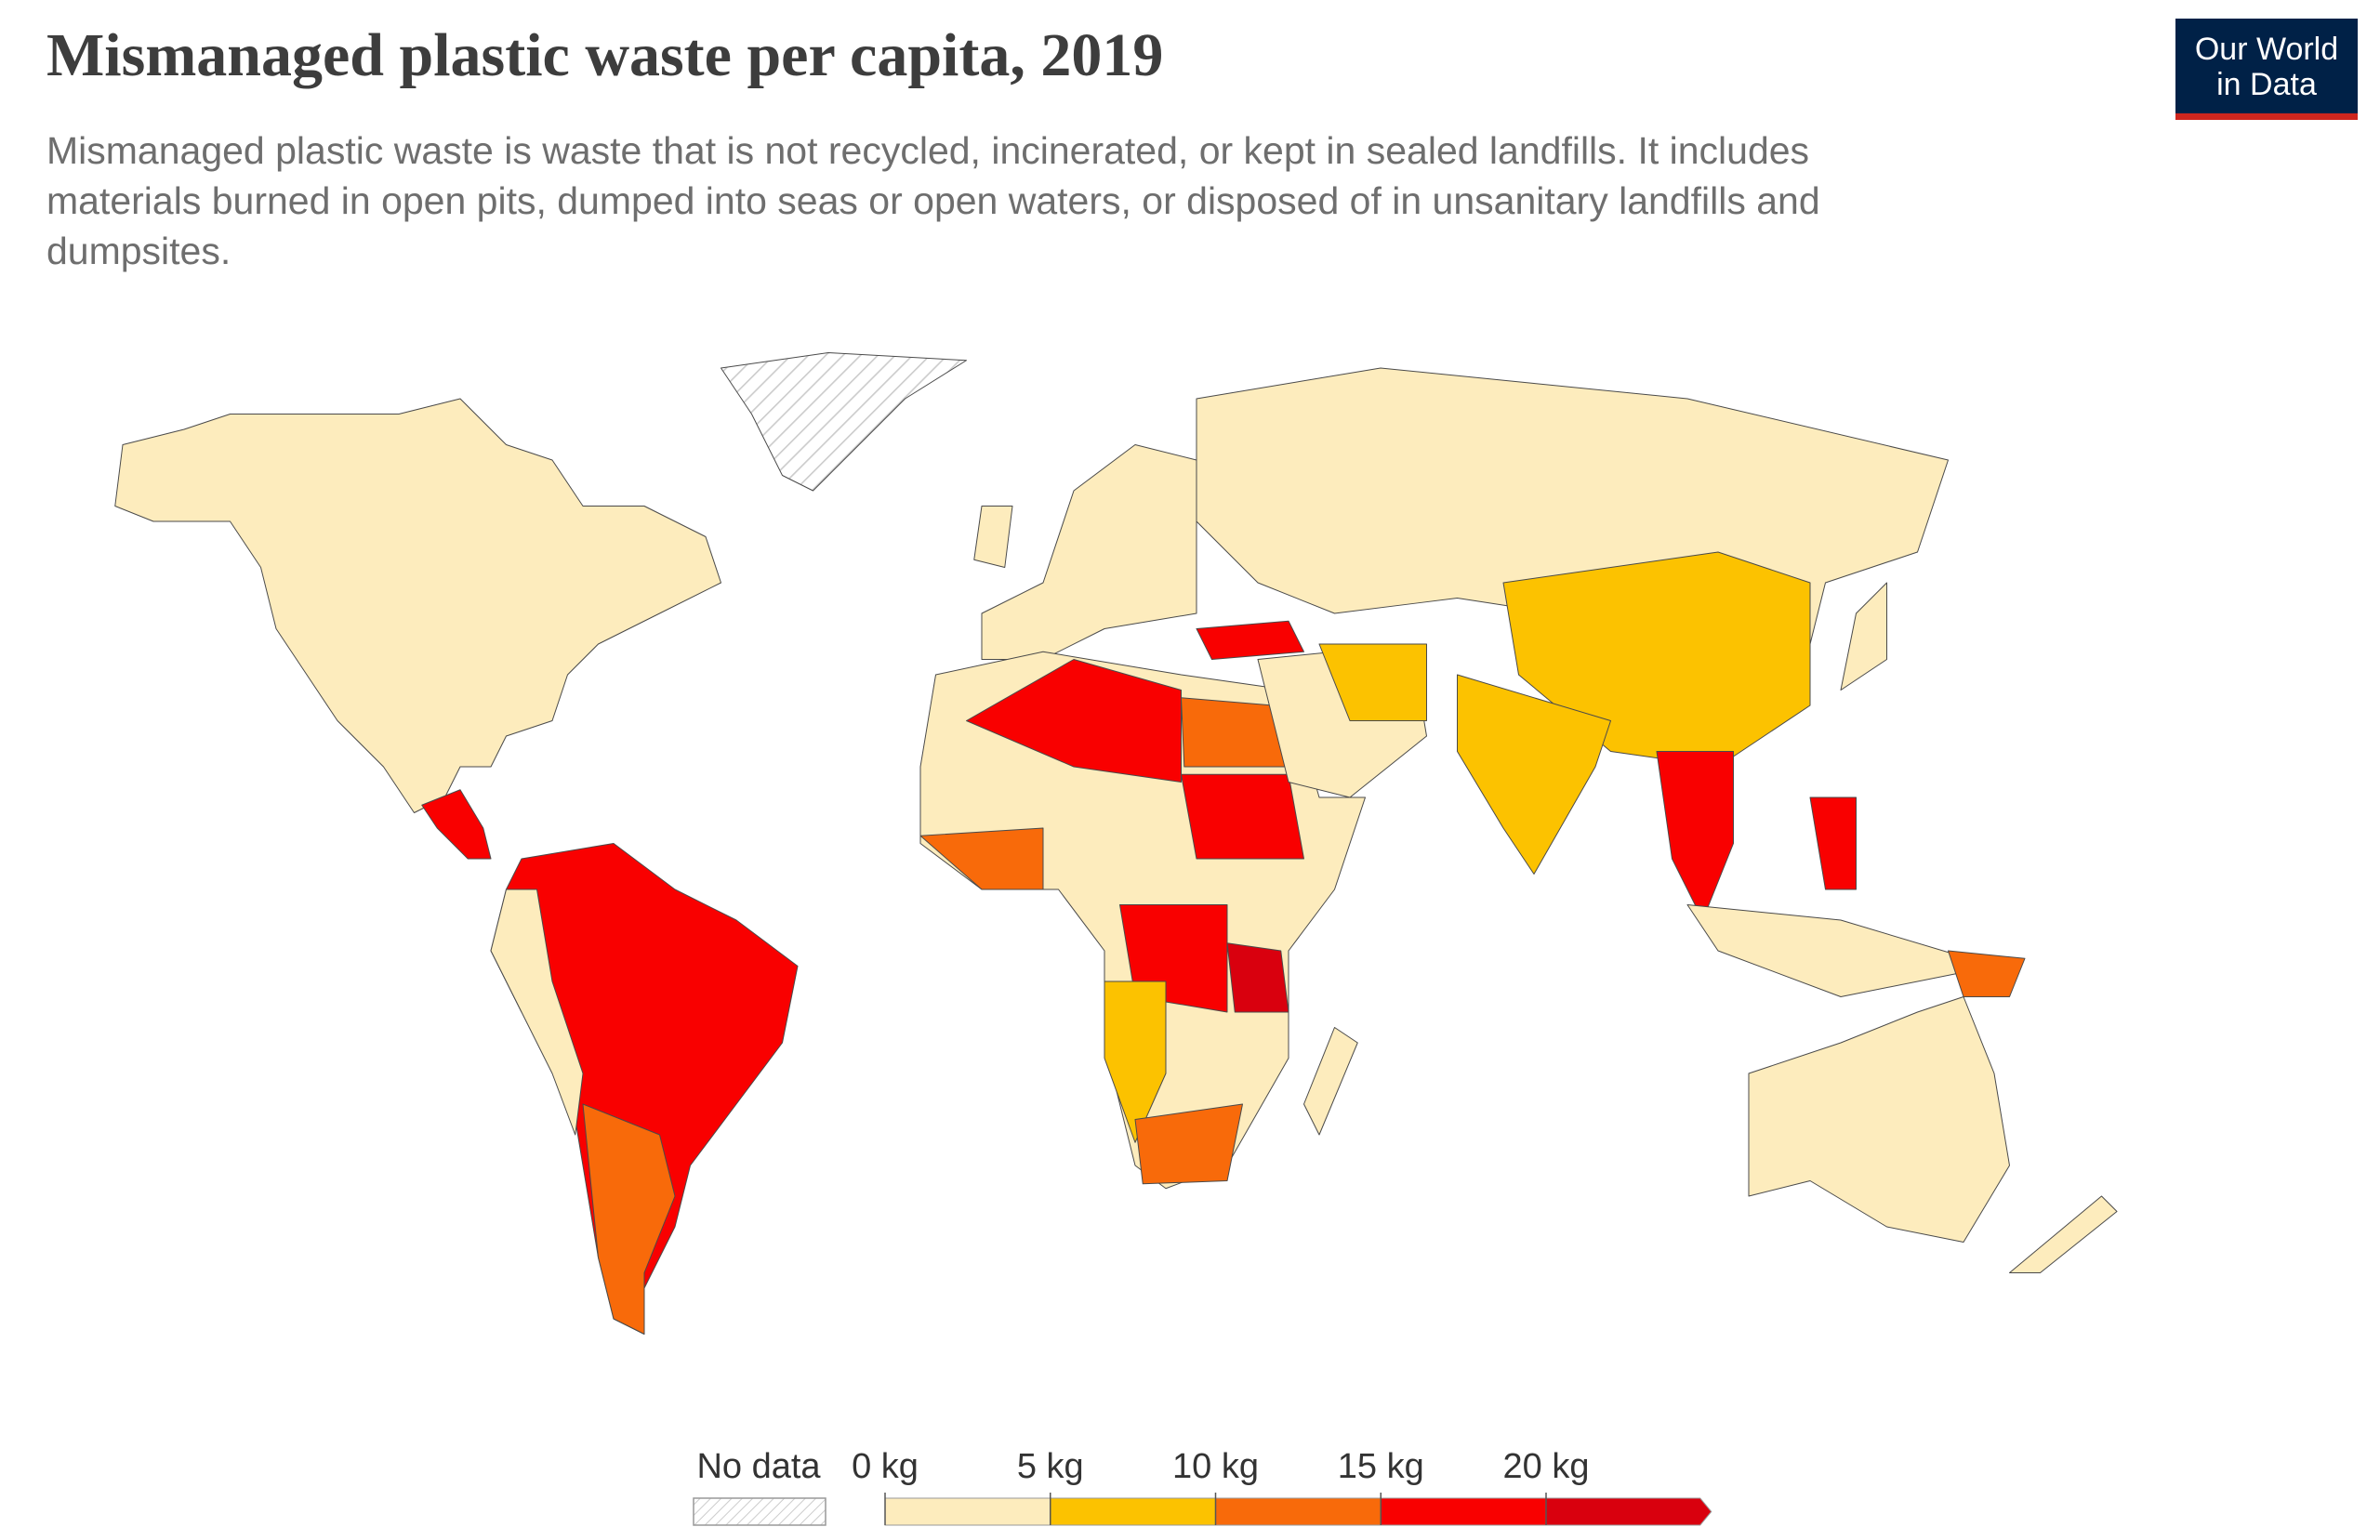 This screenshot has height=1540, width=2380. I want to click on legend-no-data-swatch, so click(759, 1511).